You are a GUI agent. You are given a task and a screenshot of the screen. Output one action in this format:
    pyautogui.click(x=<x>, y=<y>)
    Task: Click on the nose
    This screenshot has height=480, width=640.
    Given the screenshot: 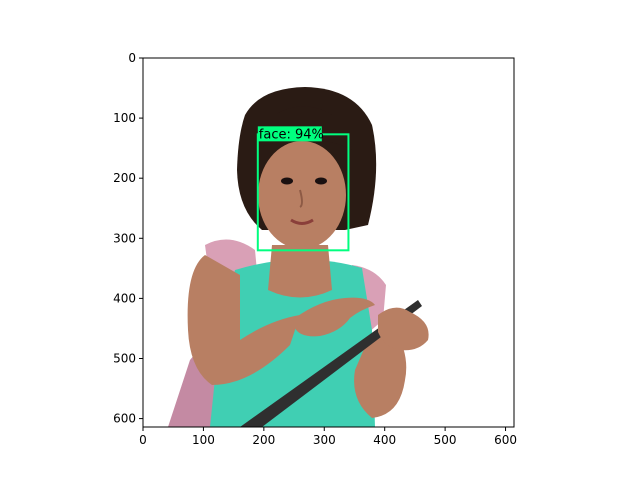 What is the action you would take?
    pyautogui.click(x=301, y=198)
    